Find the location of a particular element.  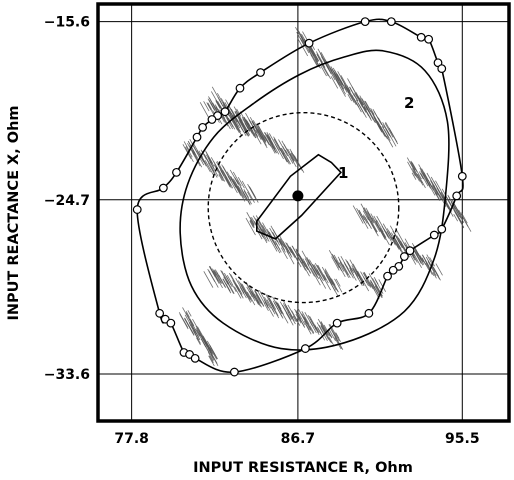

x-tick-label: 86.7 is located at coordinates (298, 439).